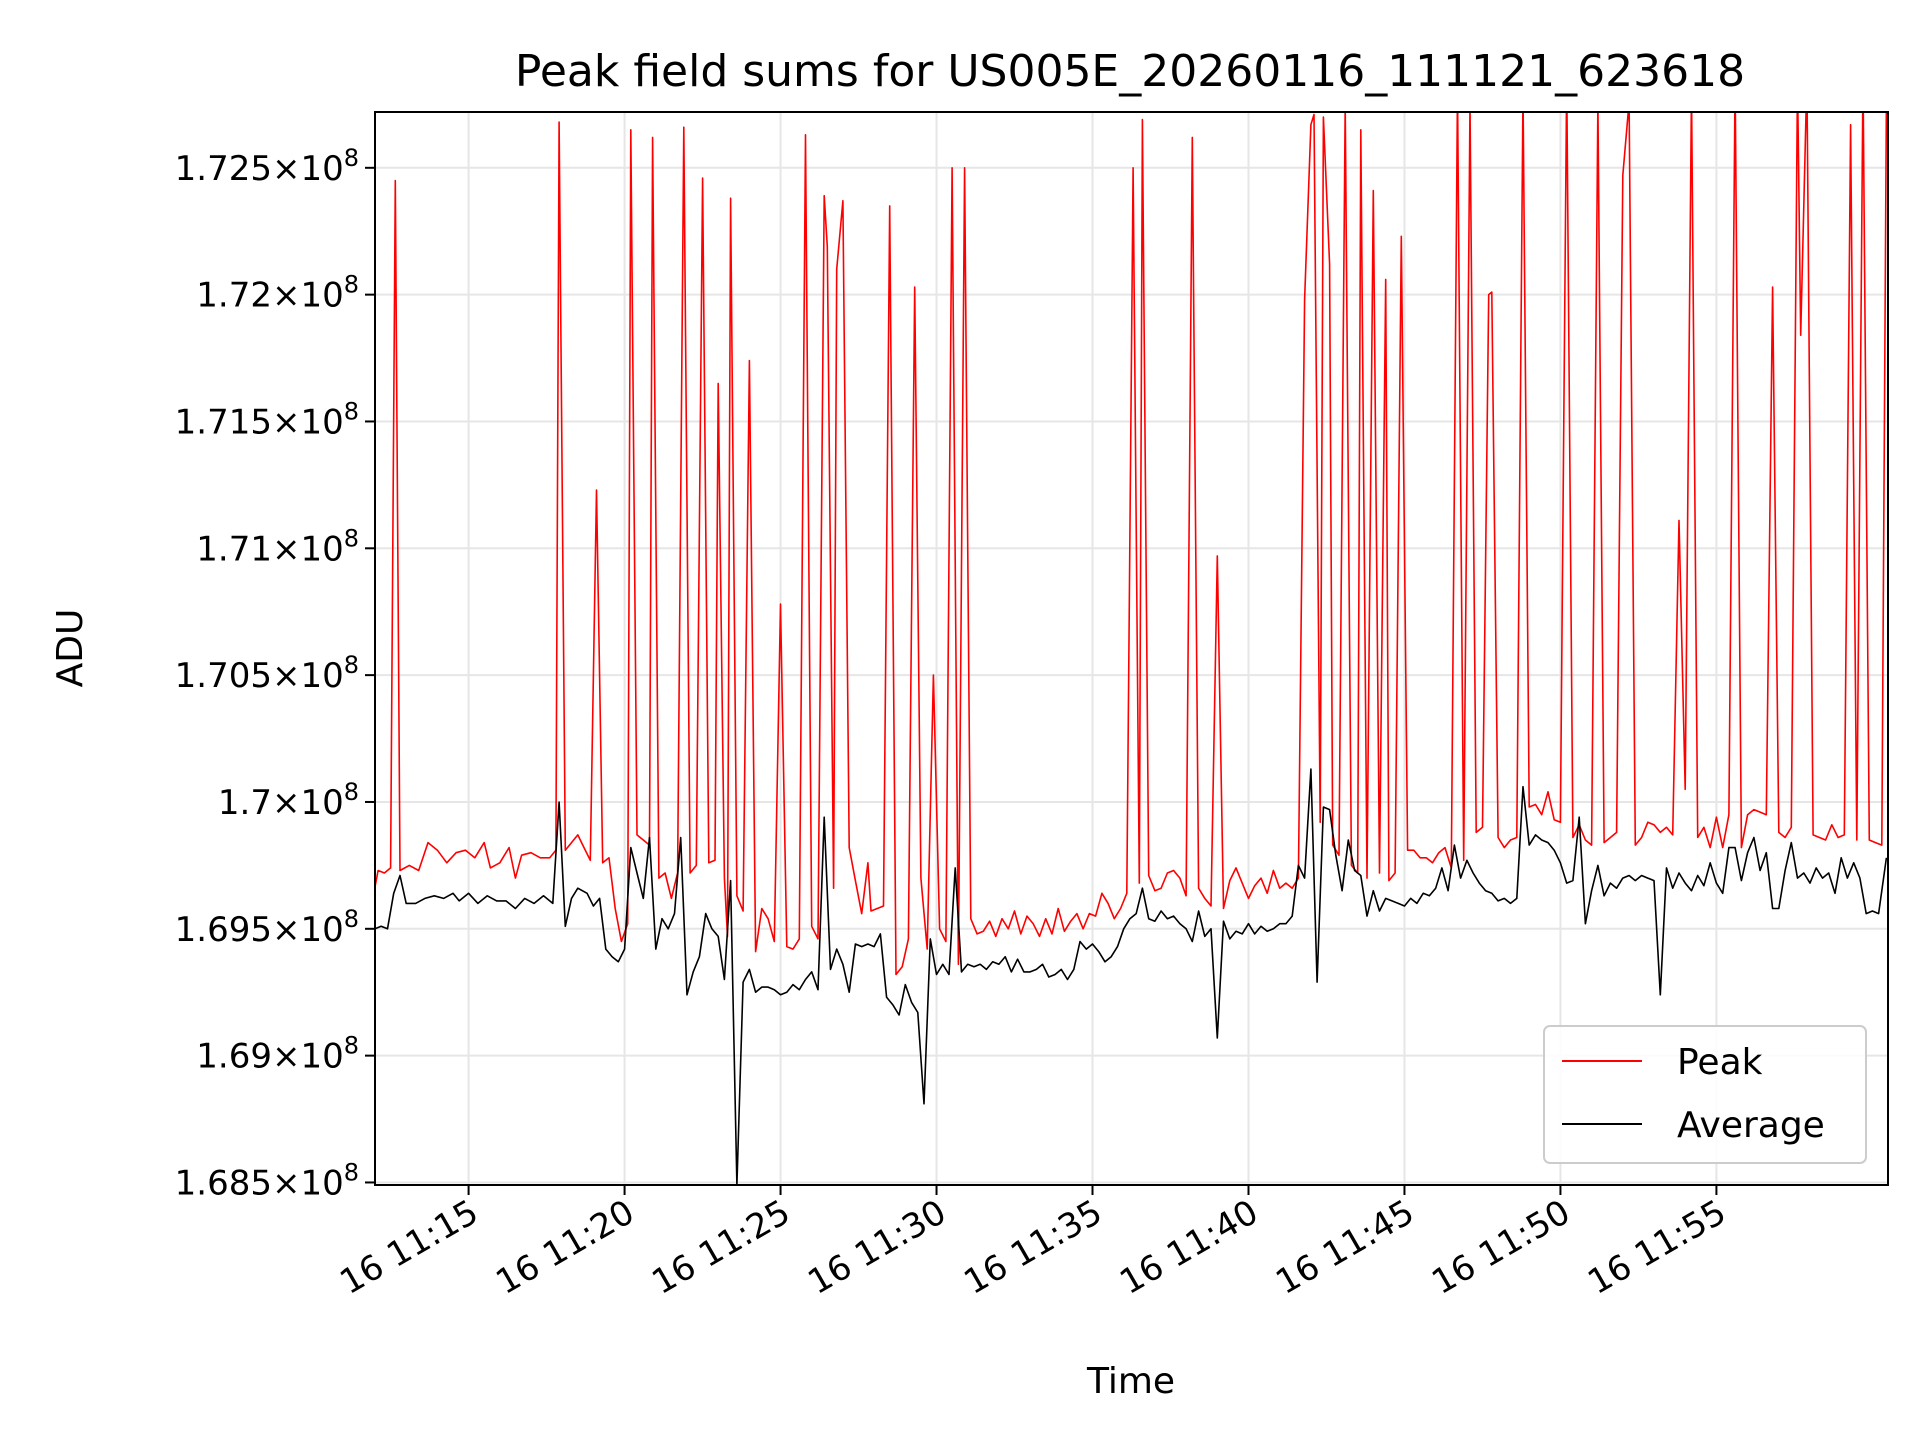 Image resolution: width=1920 pixels, height=1440 pixels. I want to click on y-tick-label: 1.72×108, so click(277, 293).